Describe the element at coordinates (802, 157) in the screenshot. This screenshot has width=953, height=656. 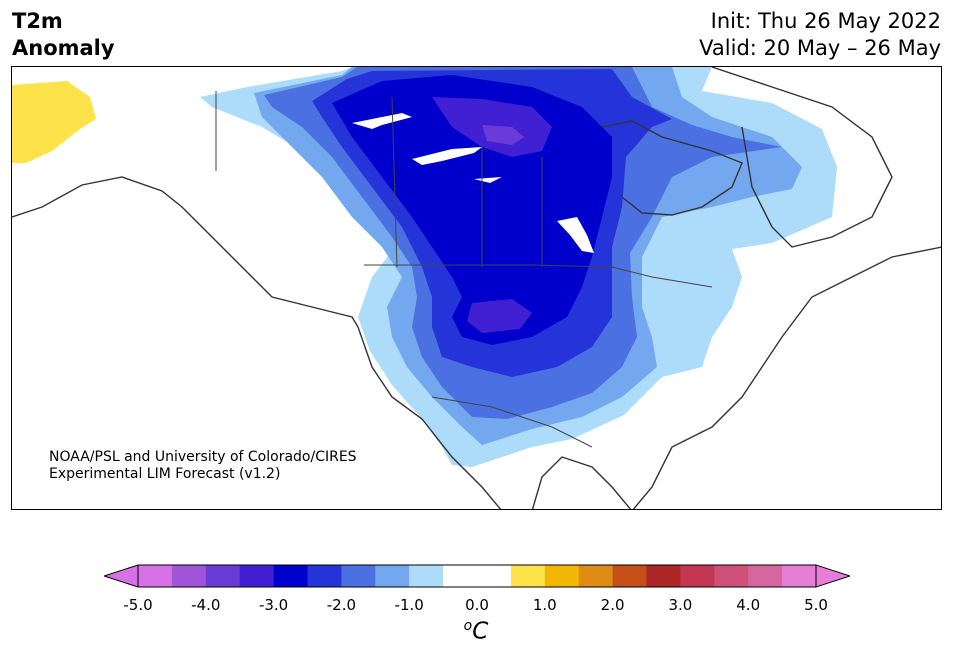
I see `greenland-coast` at that location.